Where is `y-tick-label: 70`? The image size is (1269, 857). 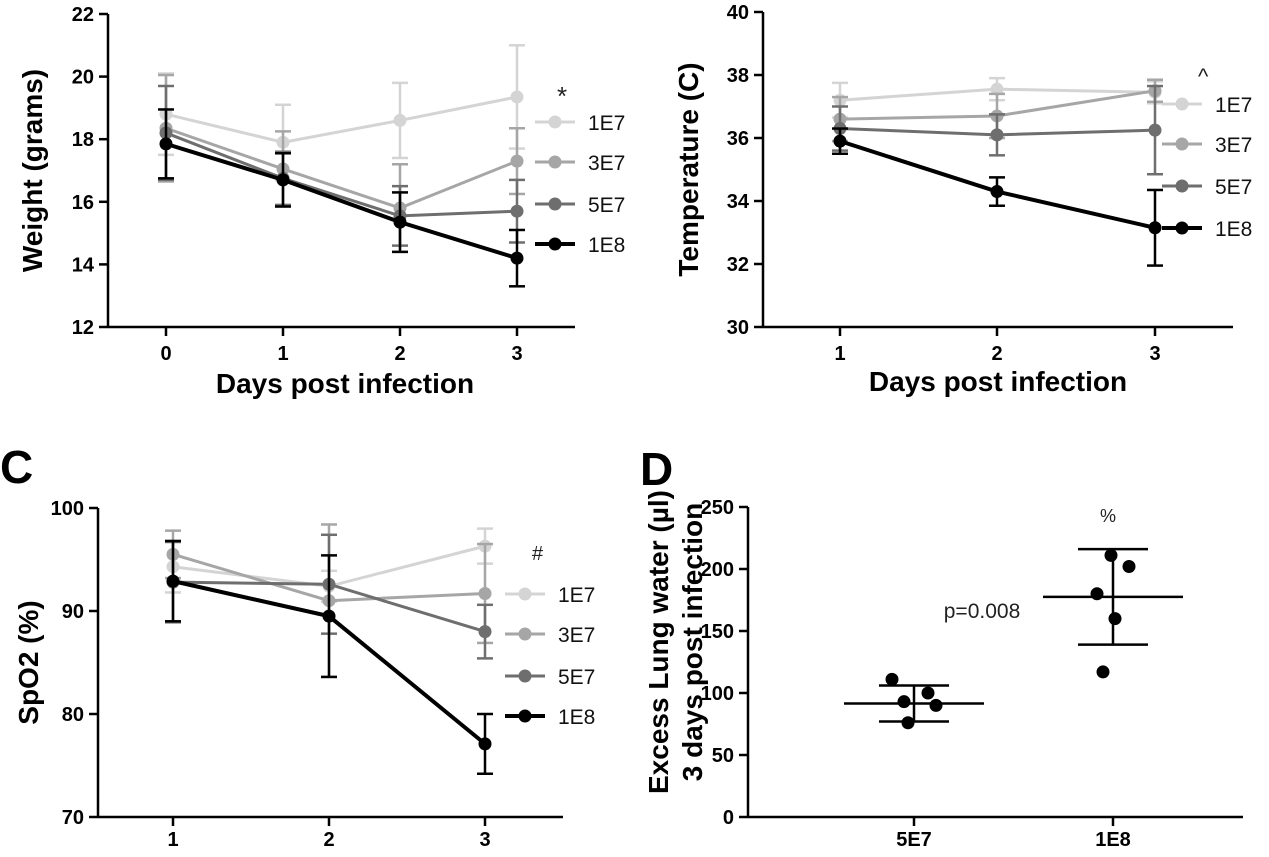 y-tick-label: 70 is located at coordinates (73, 818).